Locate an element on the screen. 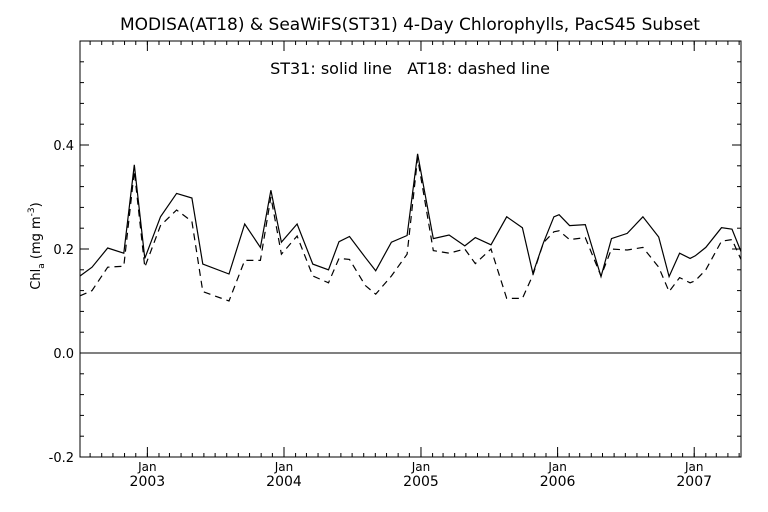 This screenshot has height=512, width=768. y-tick-label: -0.2 is located at coordinates (61, 458).